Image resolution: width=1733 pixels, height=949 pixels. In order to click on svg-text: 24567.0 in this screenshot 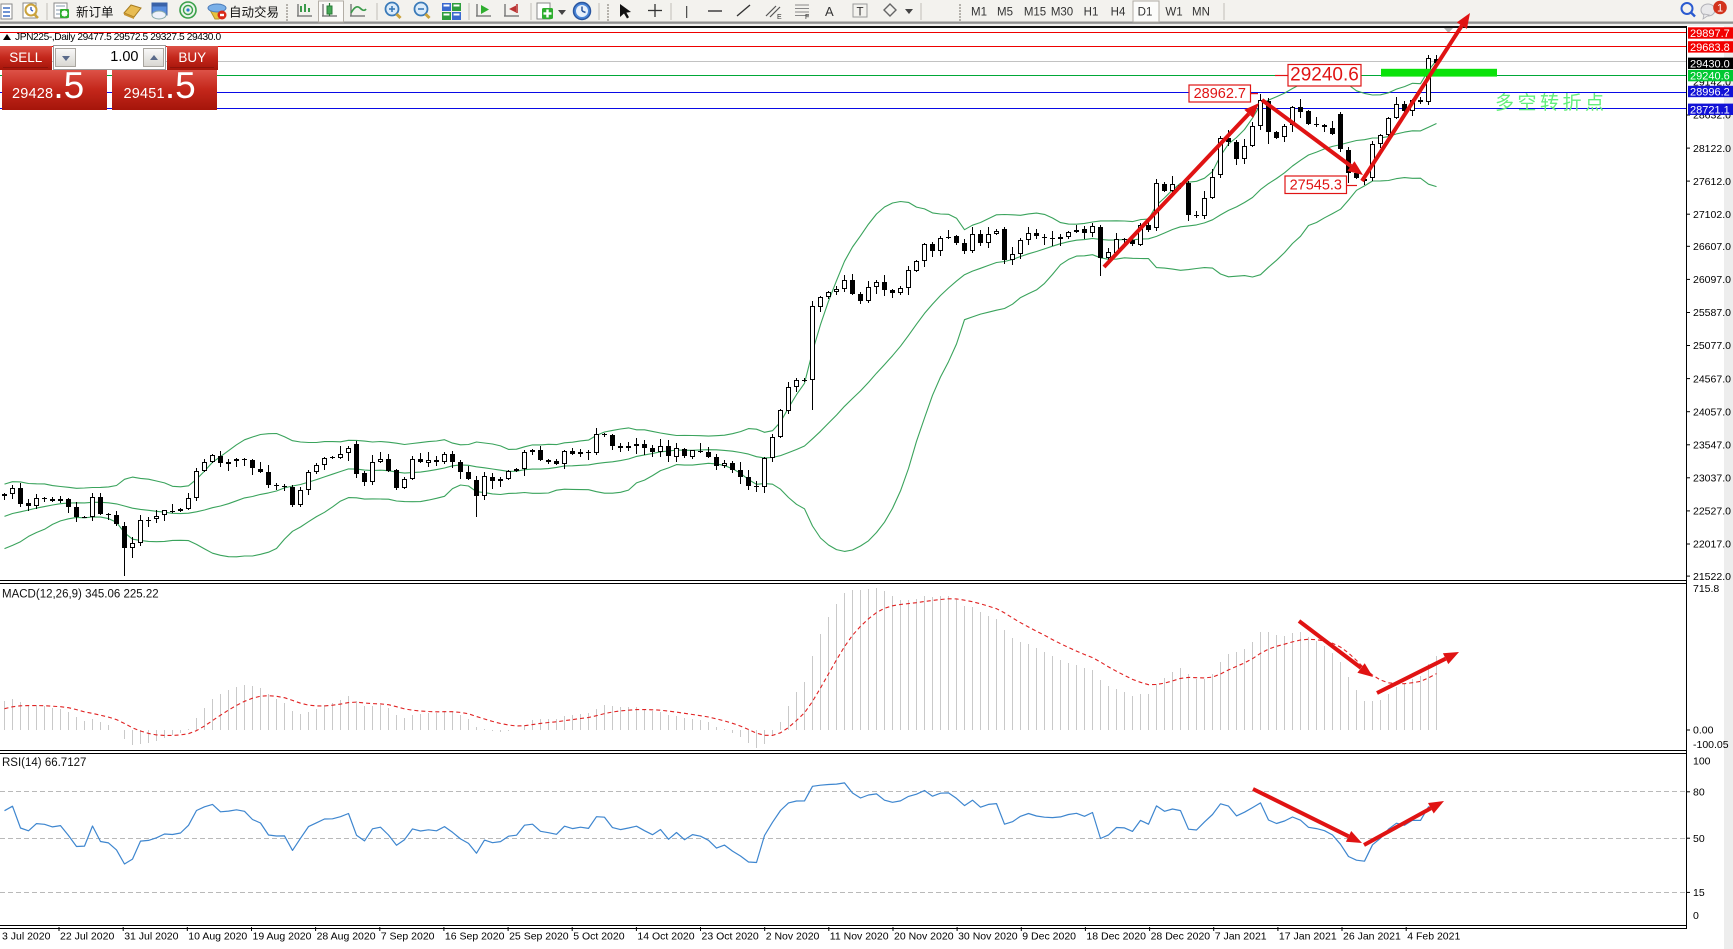, I will do `click(1712, 379)`.